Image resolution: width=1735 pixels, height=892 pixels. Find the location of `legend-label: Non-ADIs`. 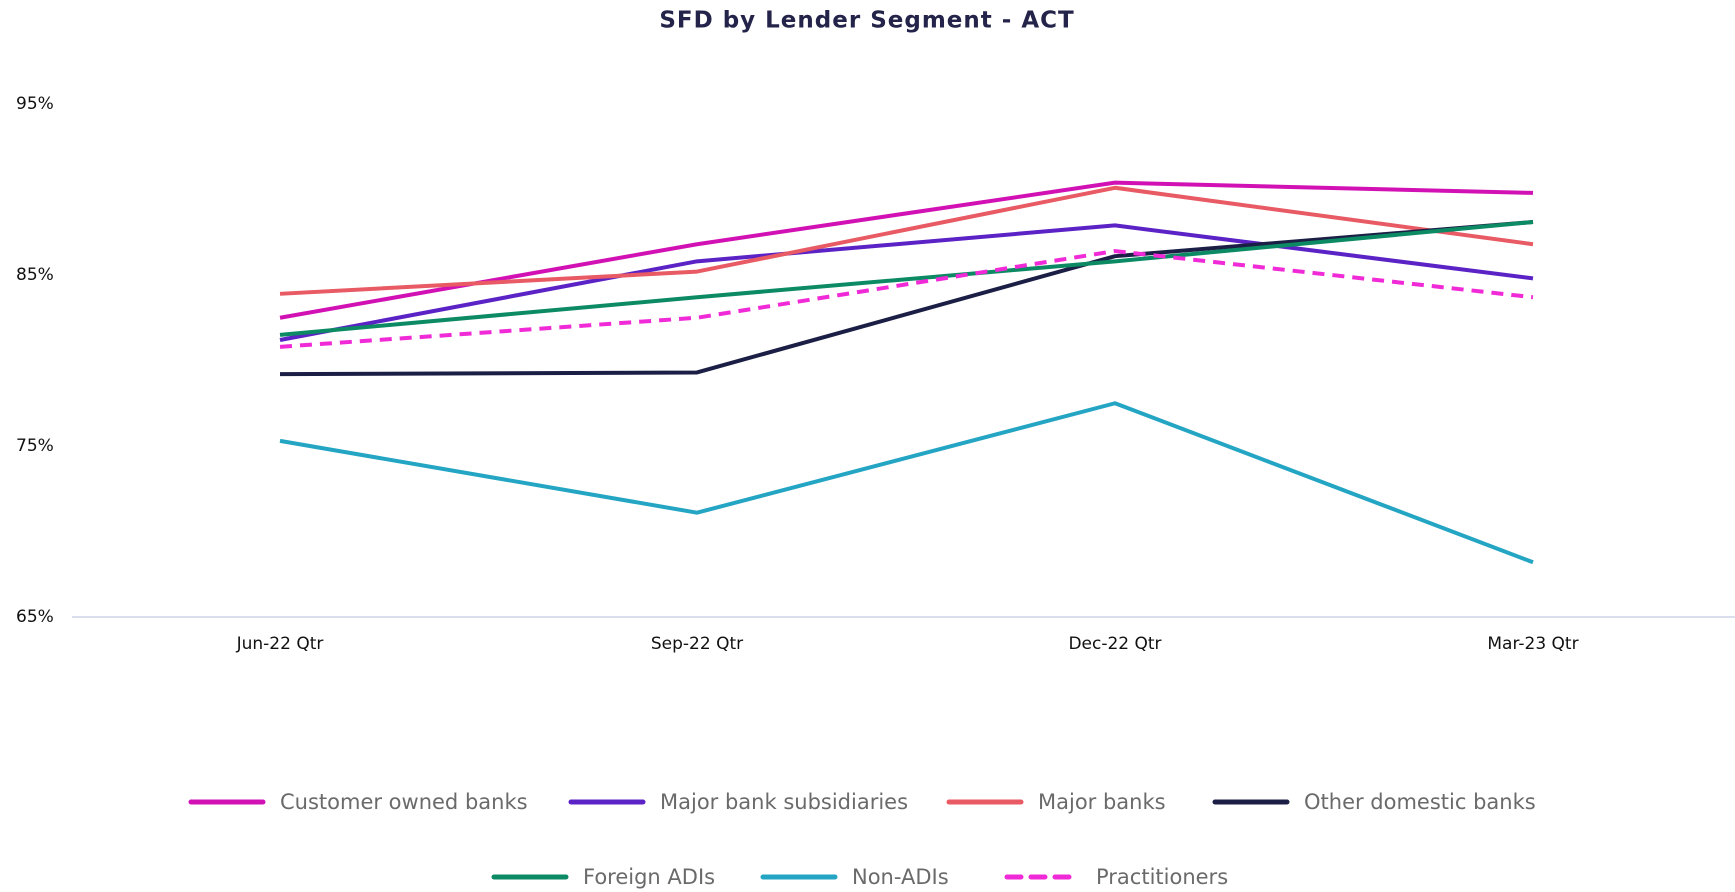

legend-label: Non-ADIs is located at coordinates (900, 877).